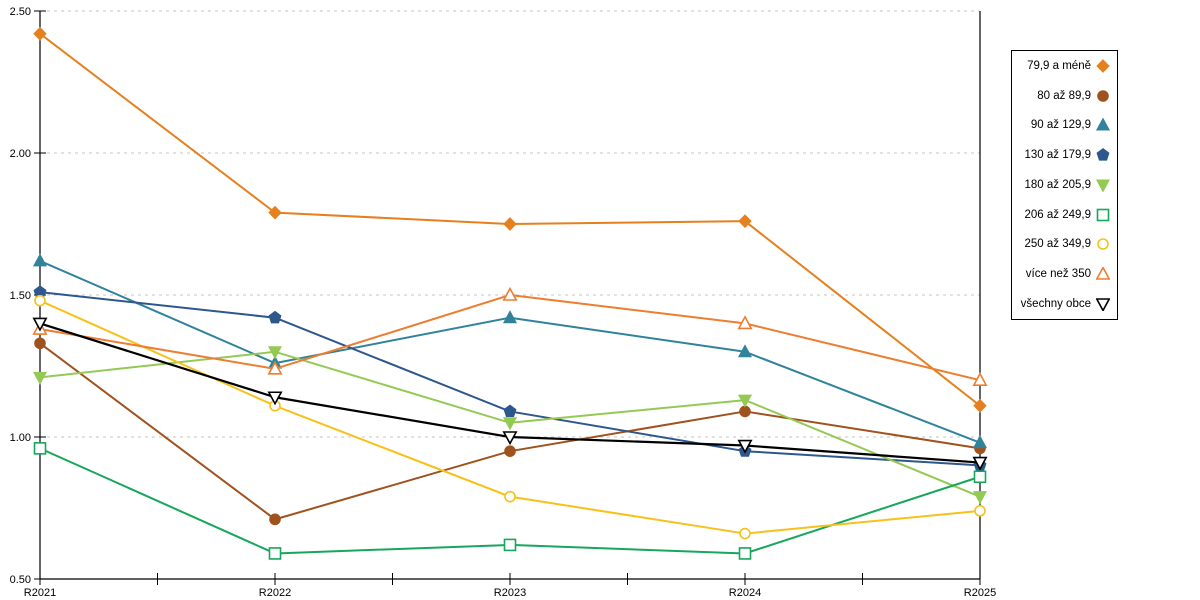 The width and height of the screenshot is (1200, 600). I want to click on circle-filled-icon-shape, so click(1103, 95).